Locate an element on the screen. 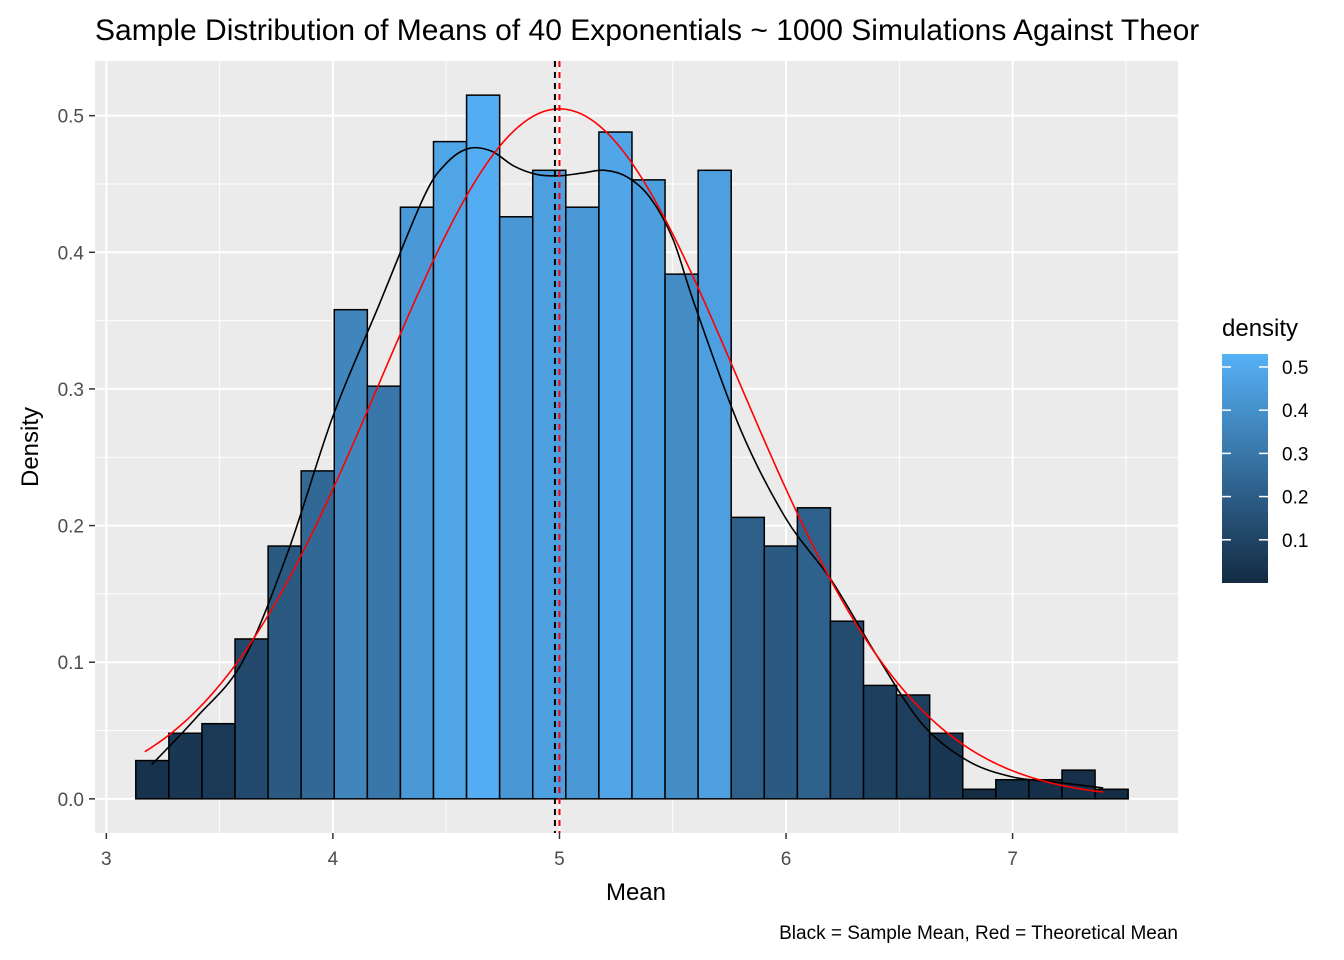  color-legend: density 0.1 0.2 0.3 0.4 0.5 is located at coordinates (1265, 449).